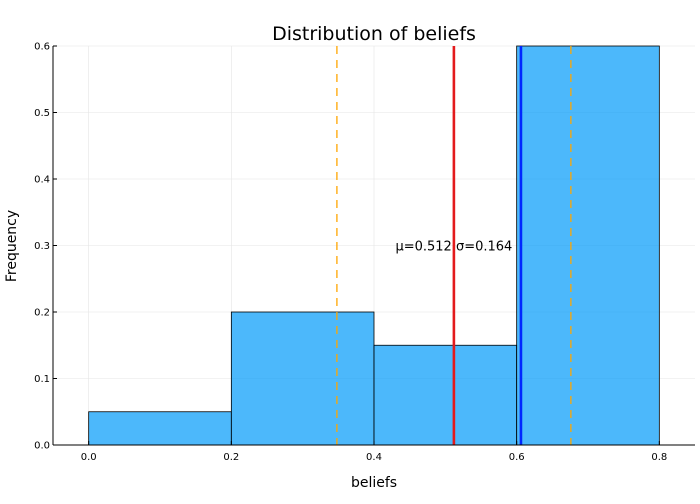  I want to click on y-tick-label: 0.5, so click(42, 113).